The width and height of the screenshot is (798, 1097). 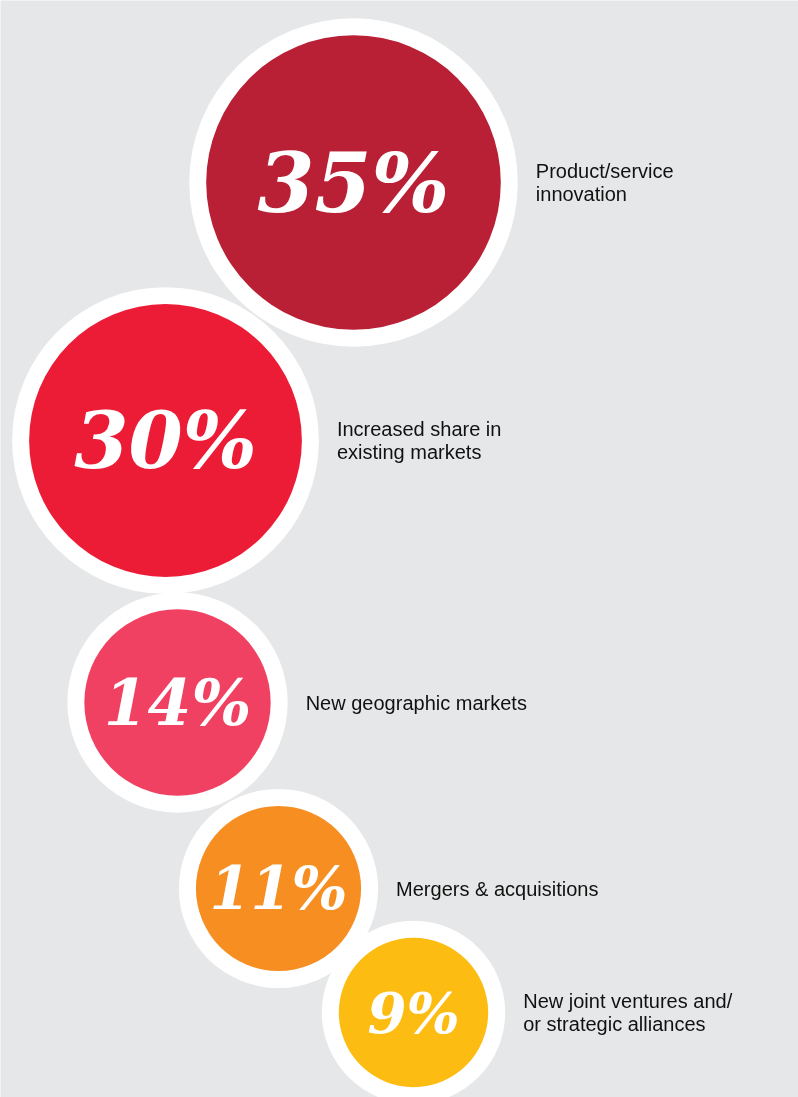 I want to click on category-label: Mergers & acquisitions, so click(x=497, y=888).